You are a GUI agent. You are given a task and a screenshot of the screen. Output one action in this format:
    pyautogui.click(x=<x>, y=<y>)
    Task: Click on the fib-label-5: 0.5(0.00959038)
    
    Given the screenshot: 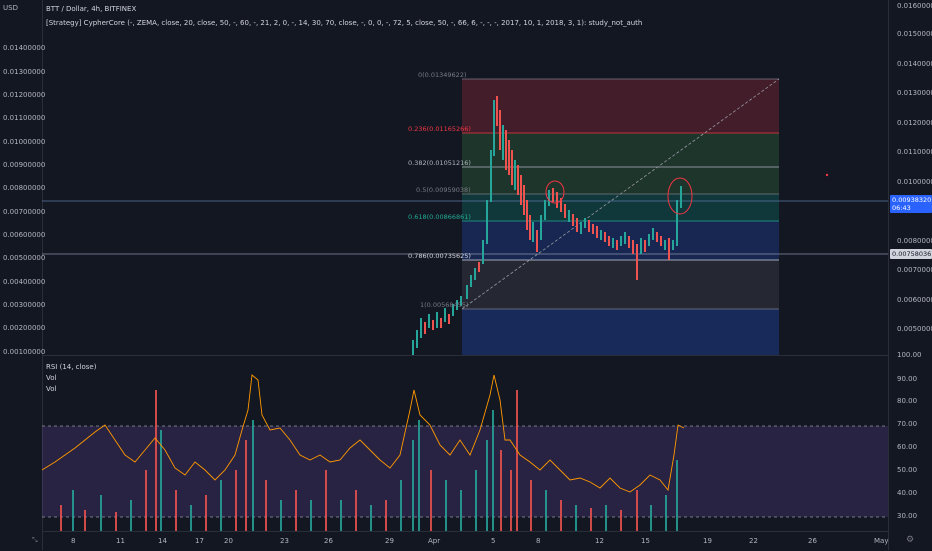 What is the action you would take?
    pyautogui.click(x=443, y=190)
    